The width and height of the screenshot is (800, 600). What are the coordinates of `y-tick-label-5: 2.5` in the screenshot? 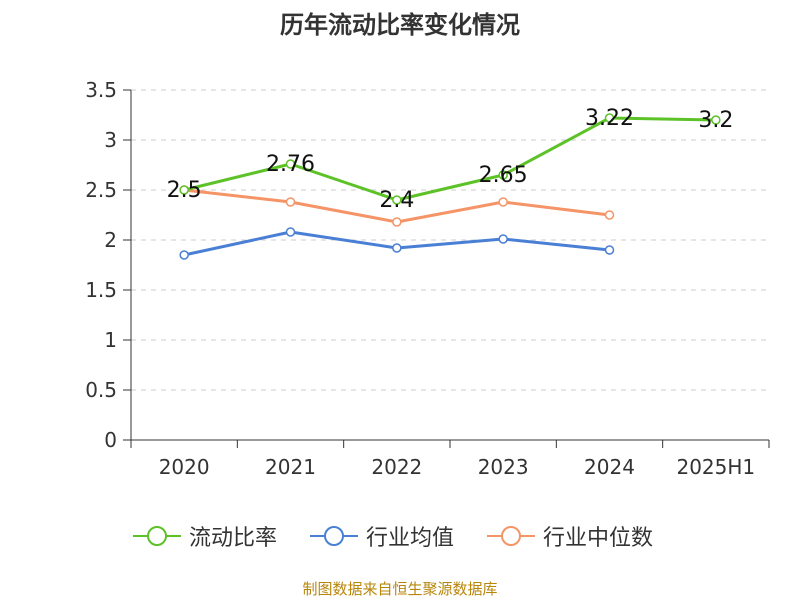 It's located at (101, 190).